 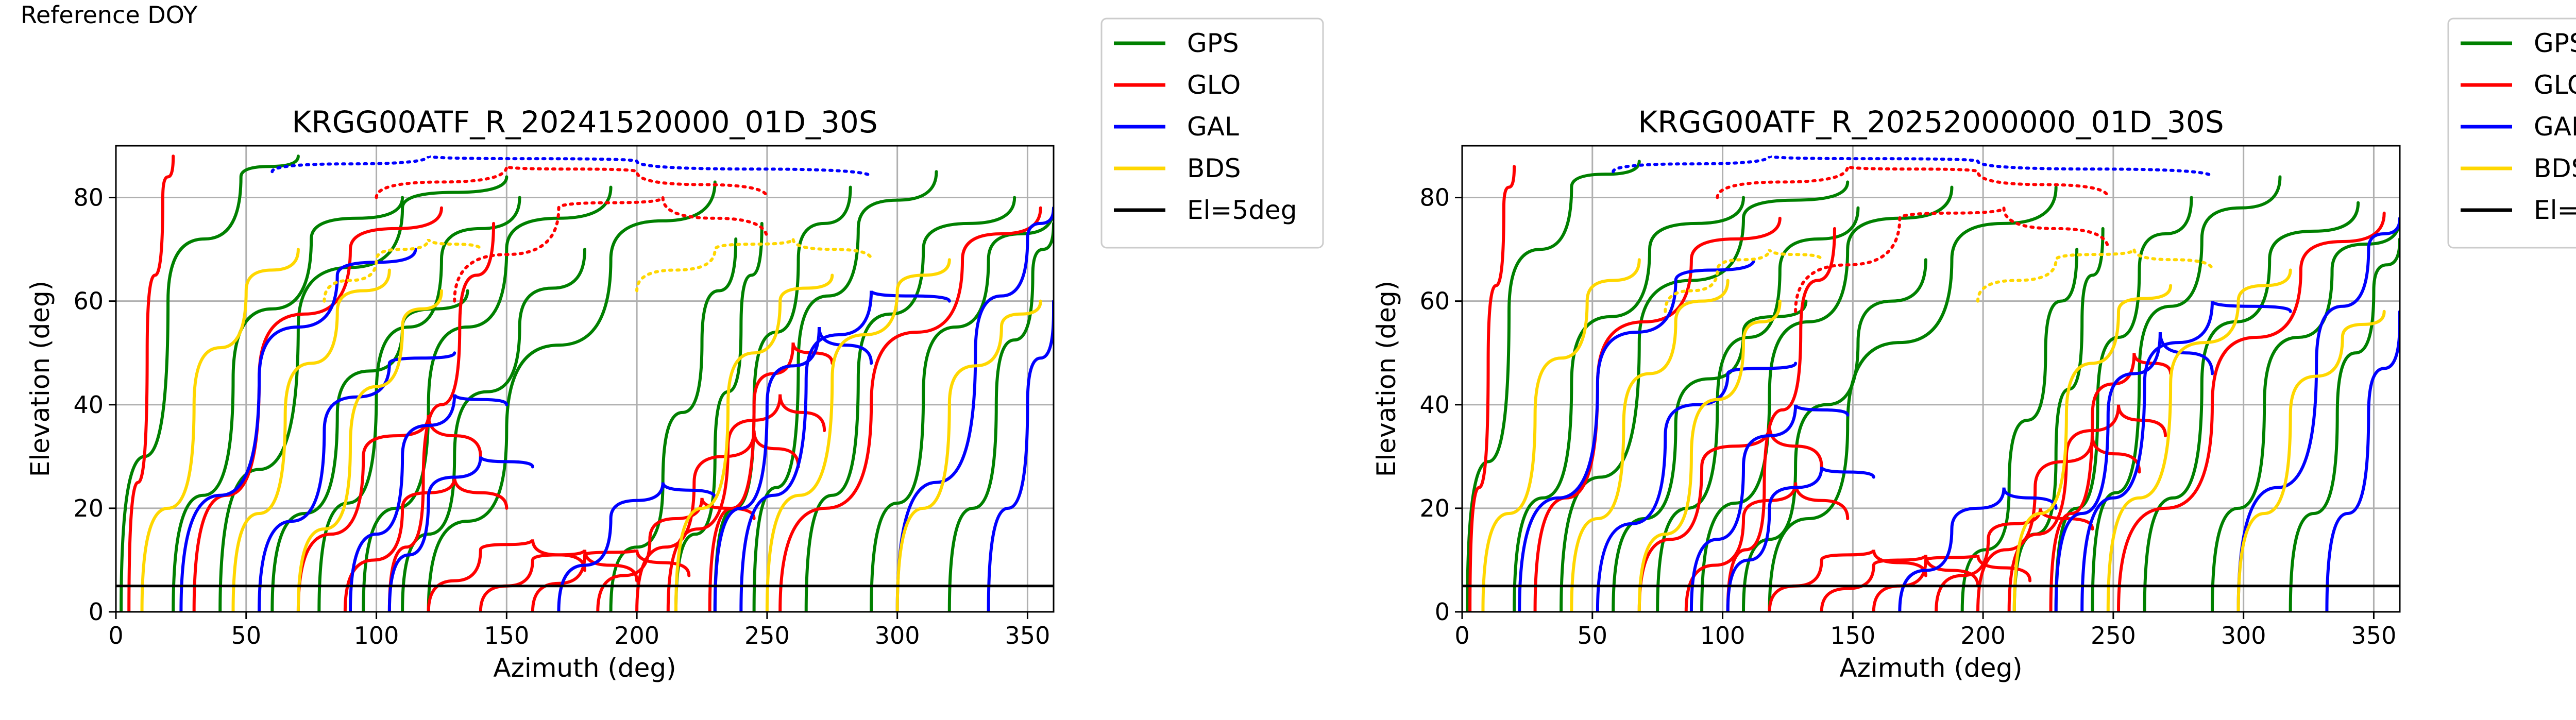 What do you see at coordinates (1442, 612) in the screenshot?
I see `y-tick-label: 0` at bounding box center [1442, 612].